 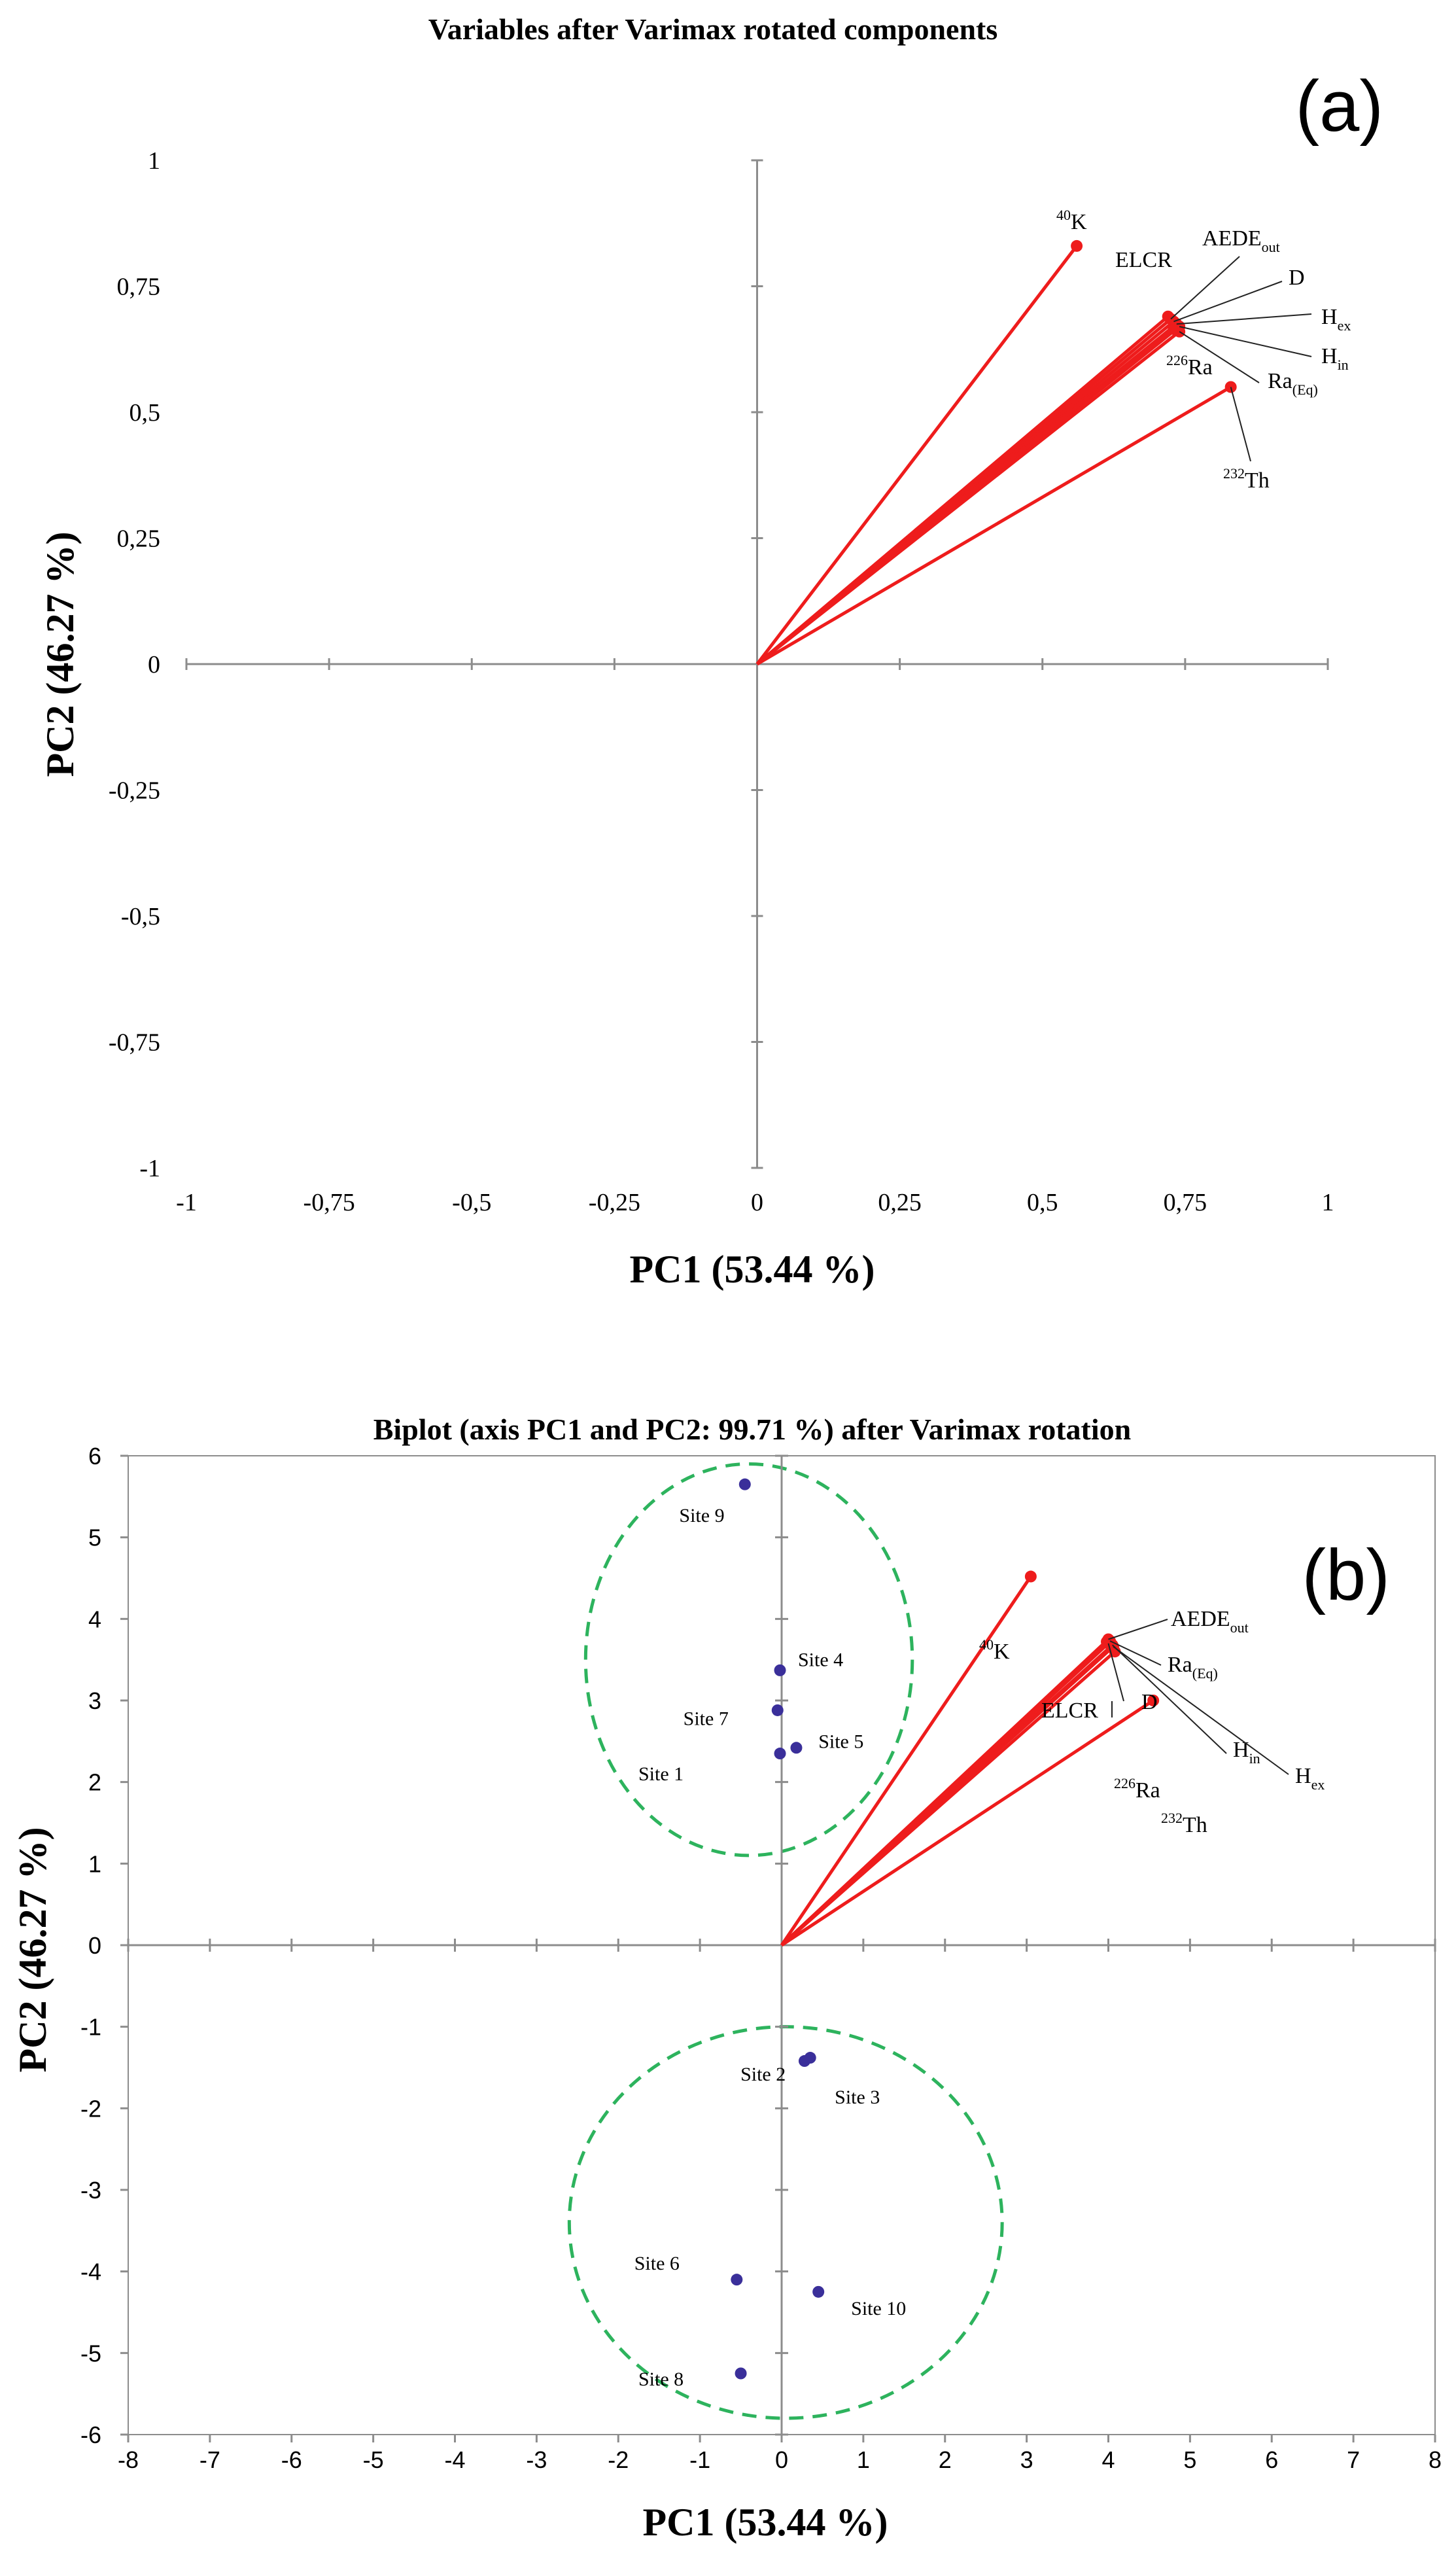 What do you see at coordinates (94, 1537) in the screenshot?
I see `chart-b-y-tick-label: 5` at bounding box center [94, 1537].